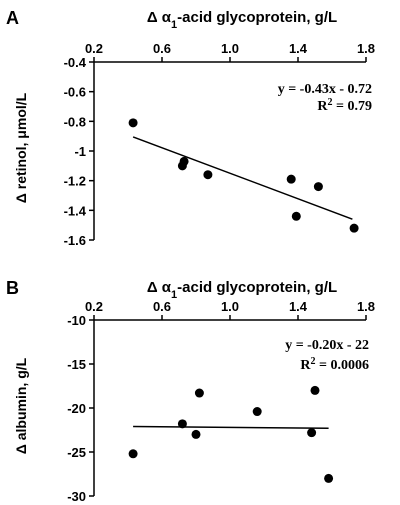  Describe the element at coordinates (76, 452) in the screenshot. I see `panel-b-y-tick-label: -25` at that location.